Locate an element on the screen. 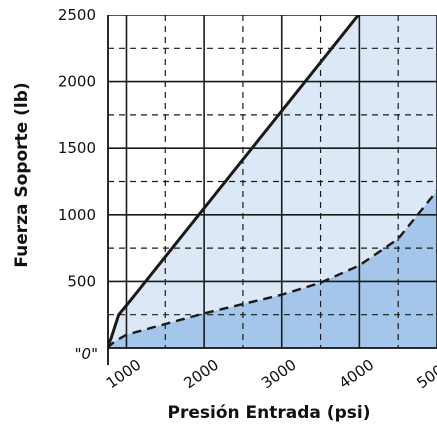 This screenshot has height=436, width=437. y-tick-label: 500 is located at coordinates (81, 281).